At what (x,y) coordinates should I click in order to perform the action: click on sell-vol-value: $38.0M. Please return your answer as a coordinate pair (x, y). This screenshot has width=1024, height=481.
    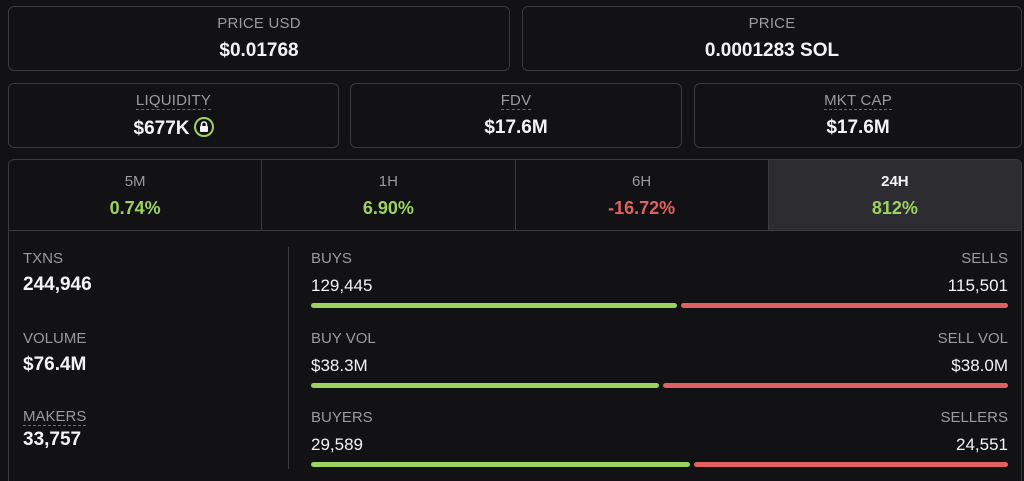
    Looking at the image, I should click on (979, 365).